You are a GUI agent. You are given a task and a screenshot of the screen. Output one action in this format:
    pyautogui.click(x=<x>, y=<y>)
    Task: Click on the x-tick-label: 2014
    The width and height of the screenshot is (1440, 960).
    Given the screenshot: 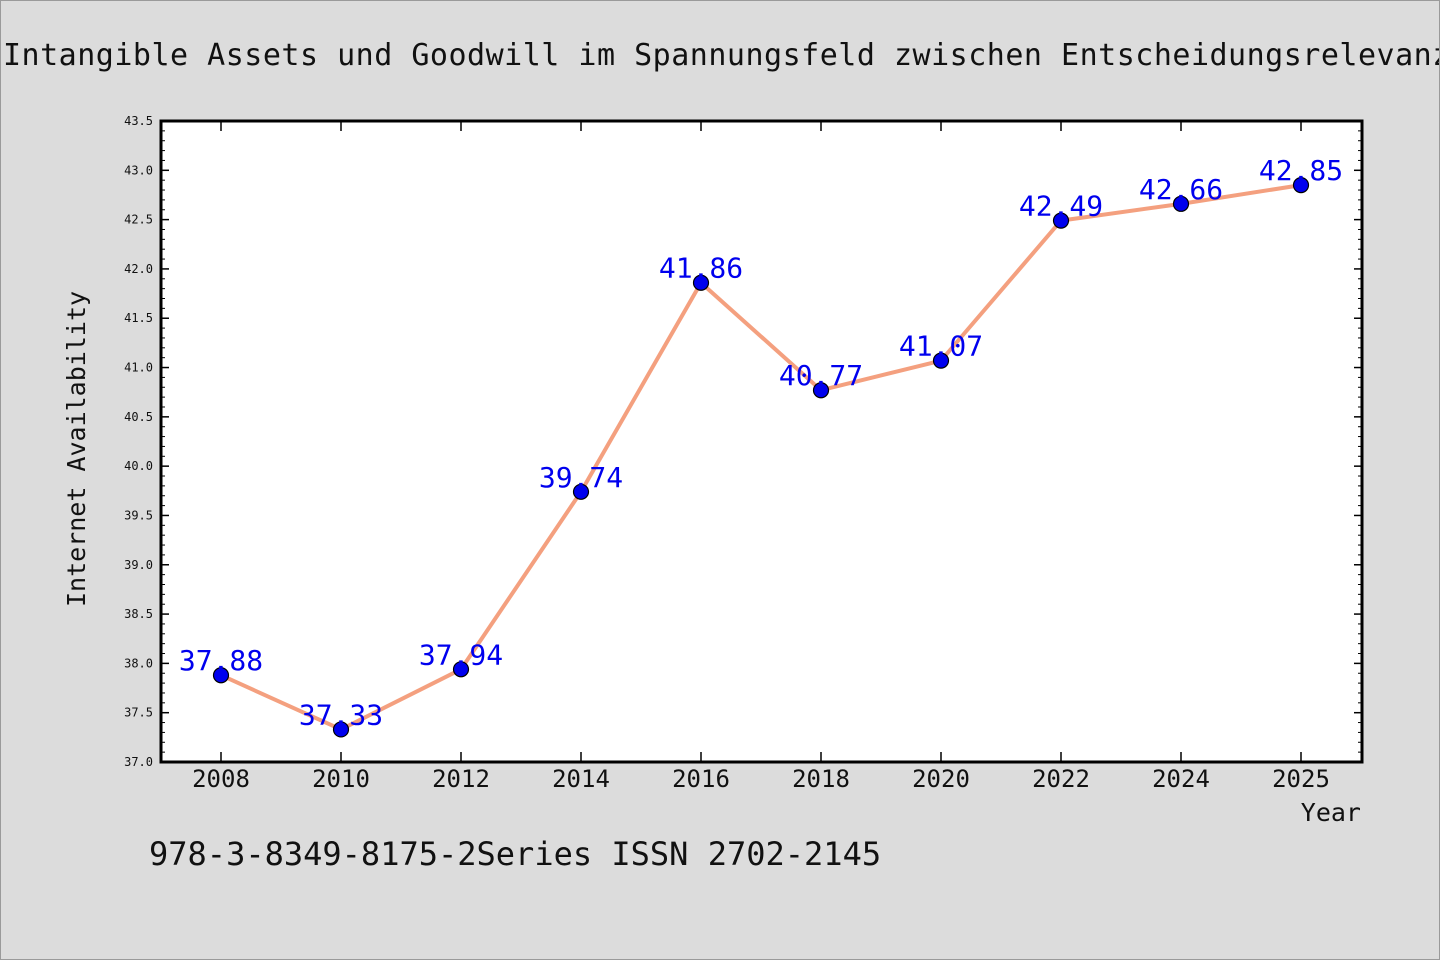 What is the action you would take?
    pyautogui.click(x=581, y=779)
    